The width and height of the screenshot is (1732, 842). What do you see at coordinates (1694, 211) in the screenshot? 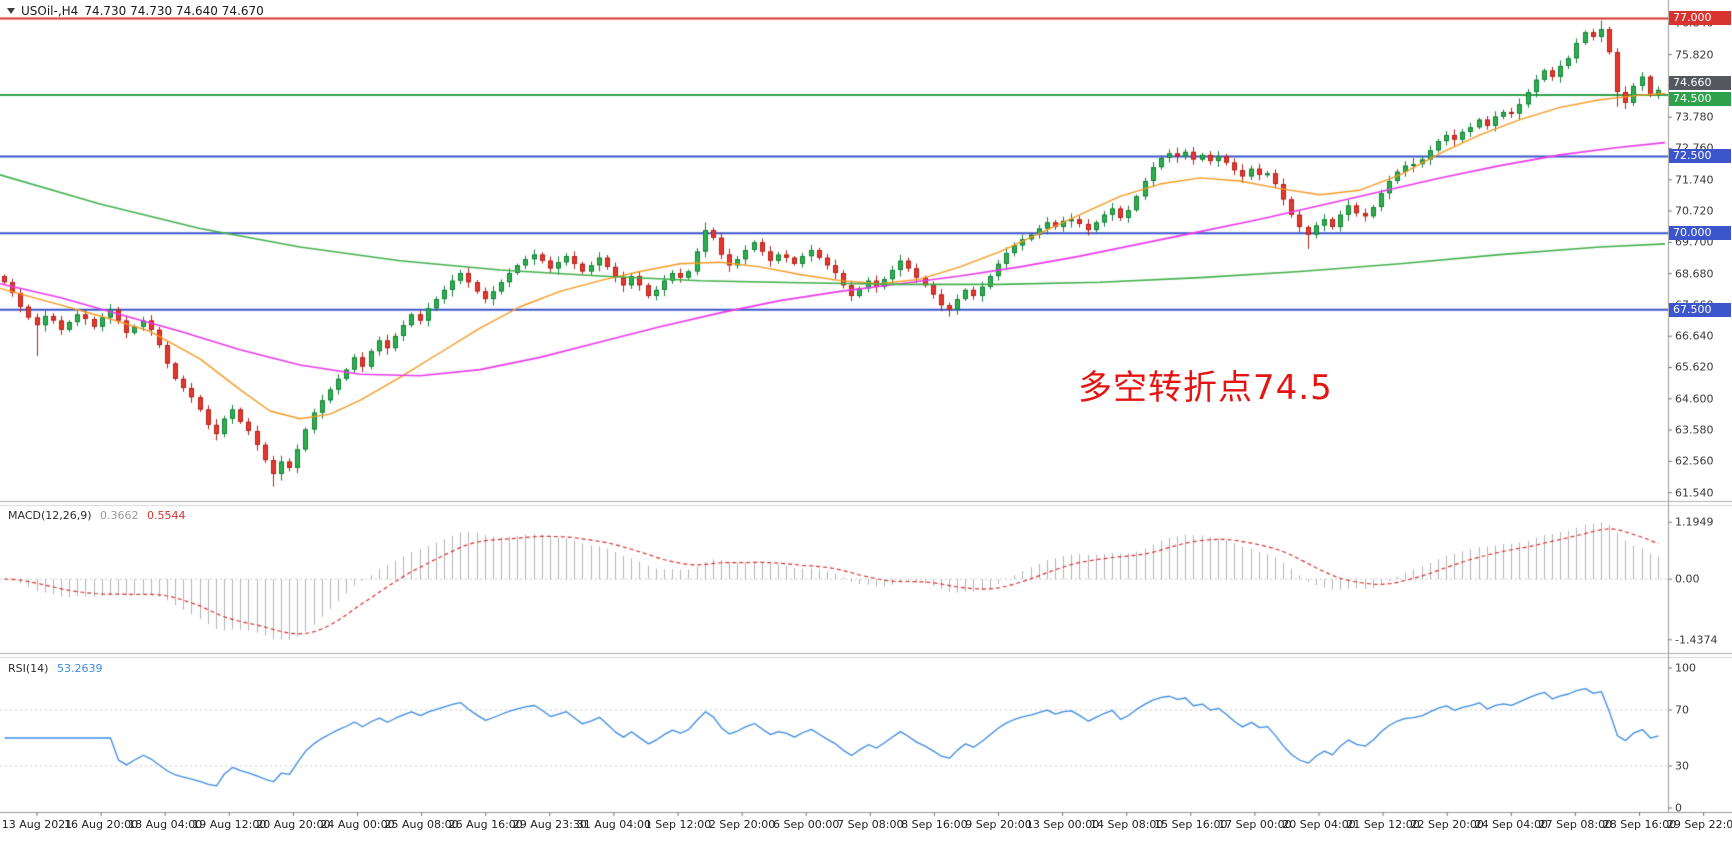
I see `price-tick-label: 70.720` at bounding box center [1694, 211].